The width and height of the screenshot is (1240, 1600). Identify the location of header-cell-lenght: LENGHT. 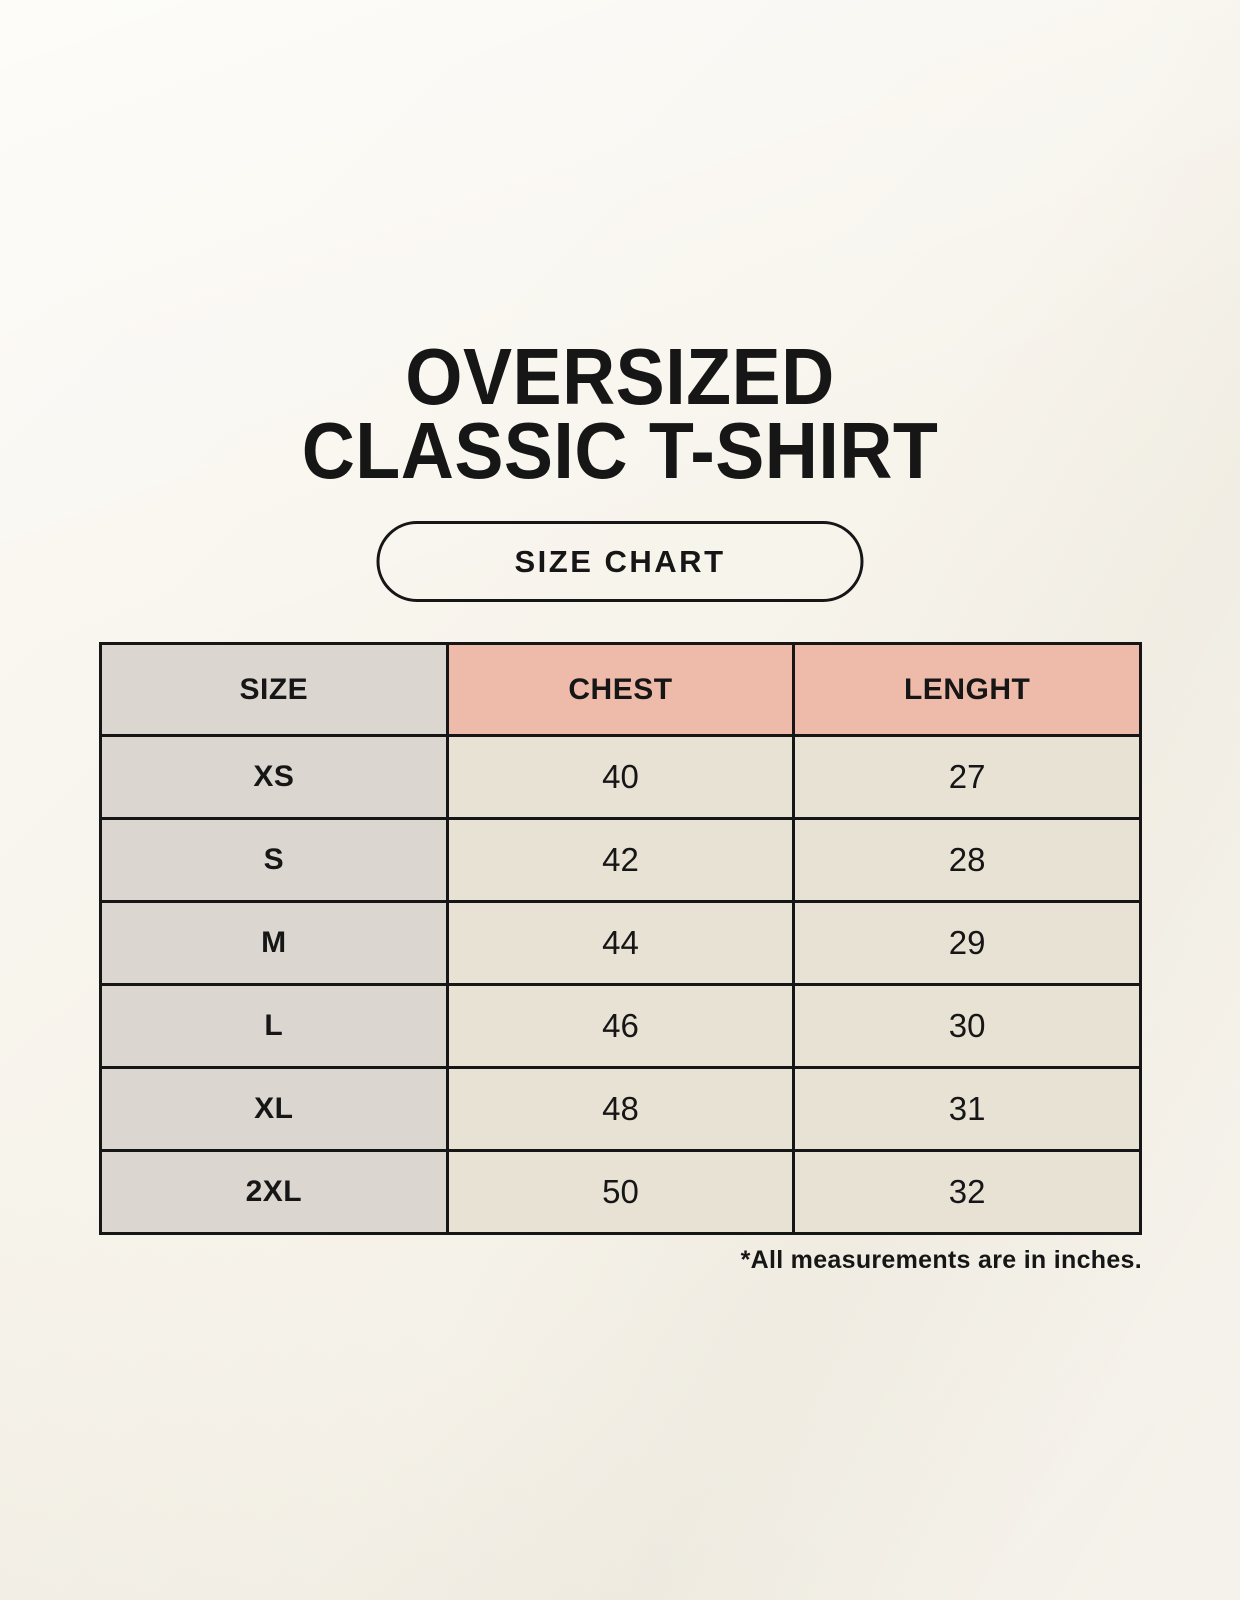
(967, 689).